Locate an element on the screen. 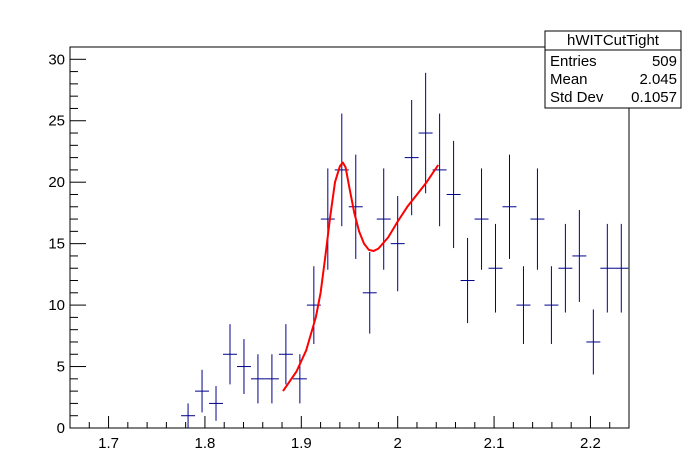  fit-curve-group is located at coordinates (361, 276).